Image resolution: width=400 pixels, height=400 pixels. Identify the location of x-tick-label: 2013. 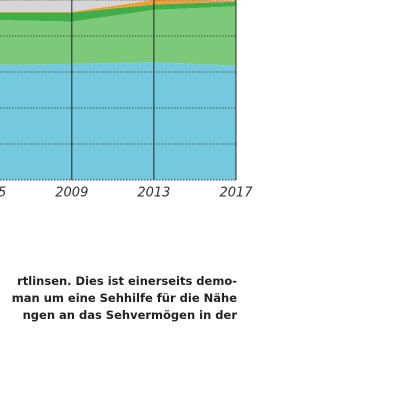
(153, 193).